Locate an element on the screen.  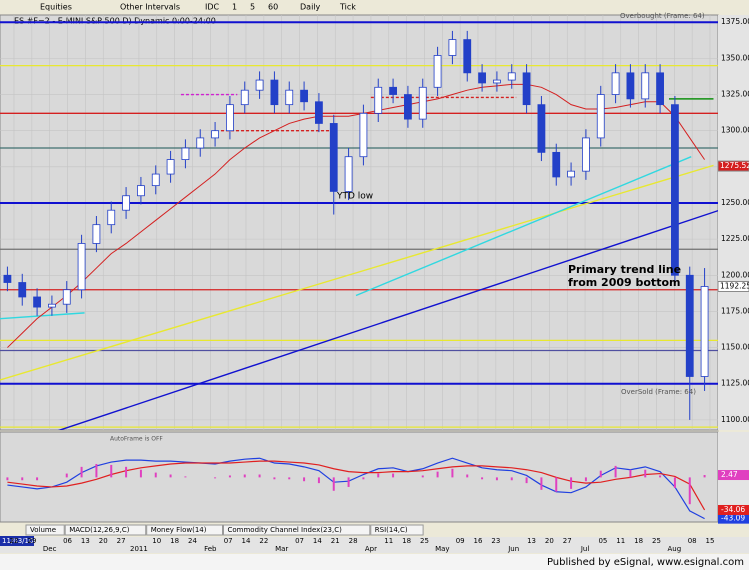
y-tick-label: 1125.00 is located at coordinates (735, 383).